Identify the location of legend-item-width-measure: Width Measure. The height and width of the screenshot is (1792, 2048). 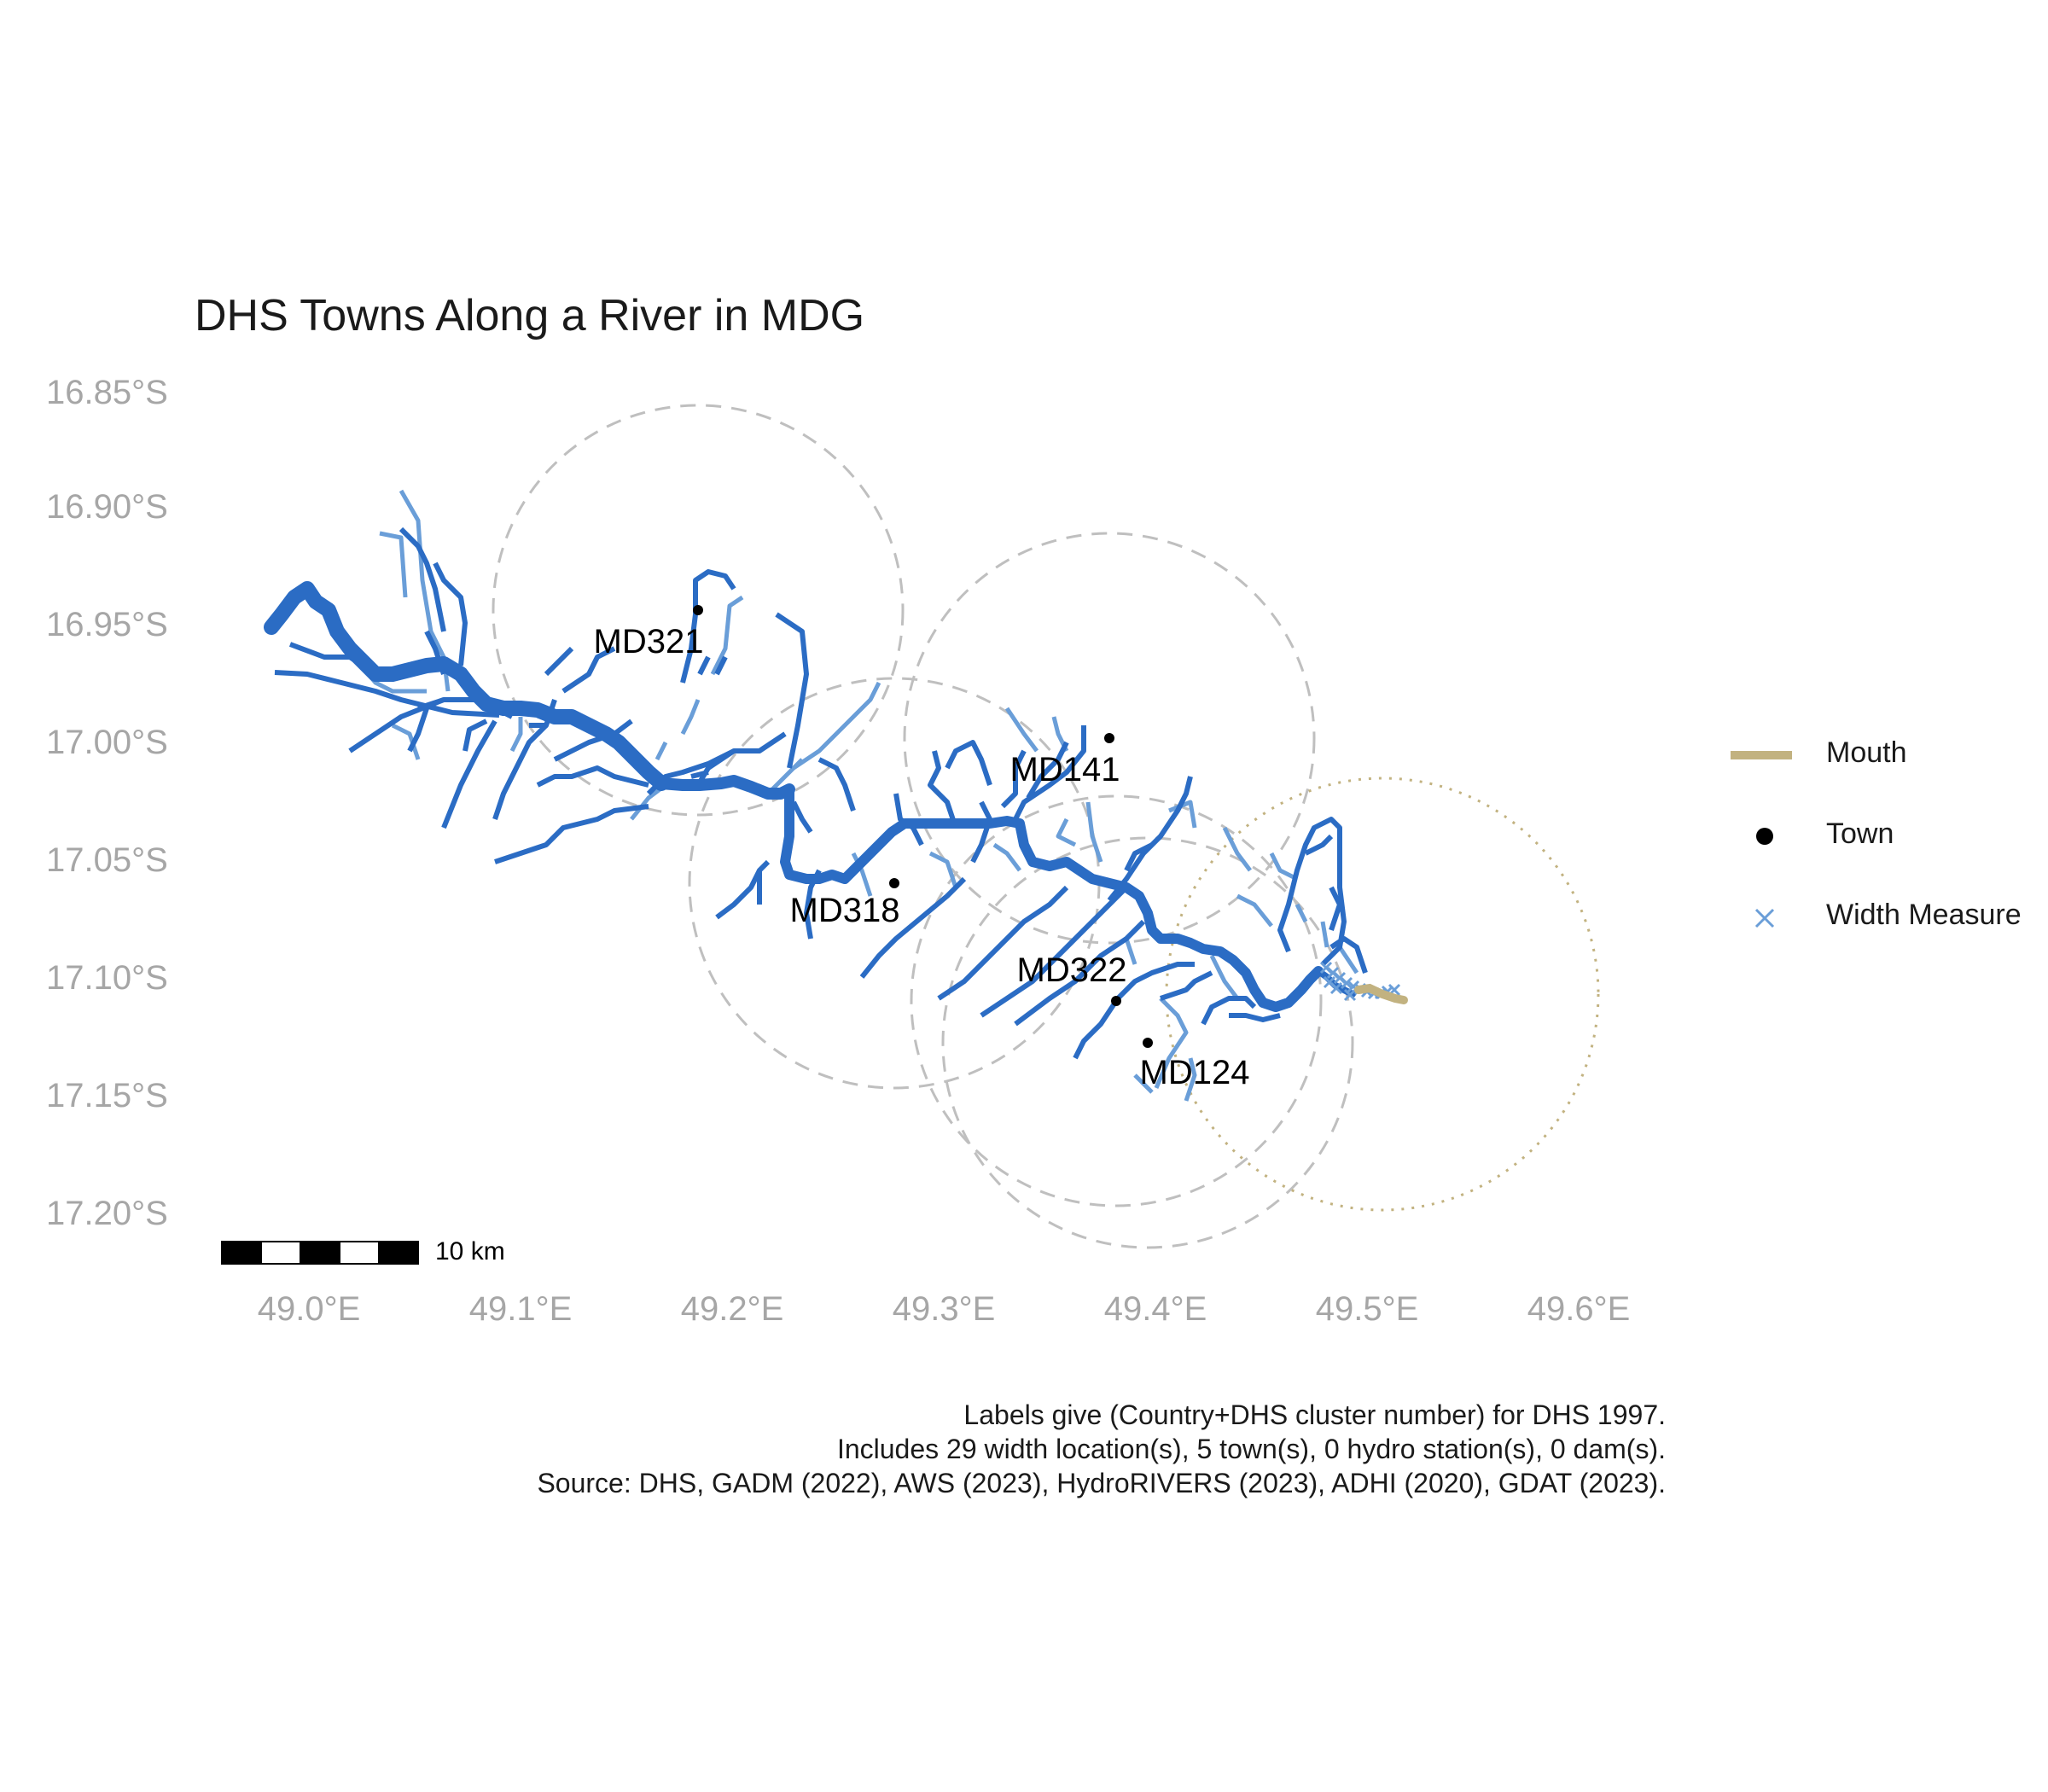
(1886, 918).